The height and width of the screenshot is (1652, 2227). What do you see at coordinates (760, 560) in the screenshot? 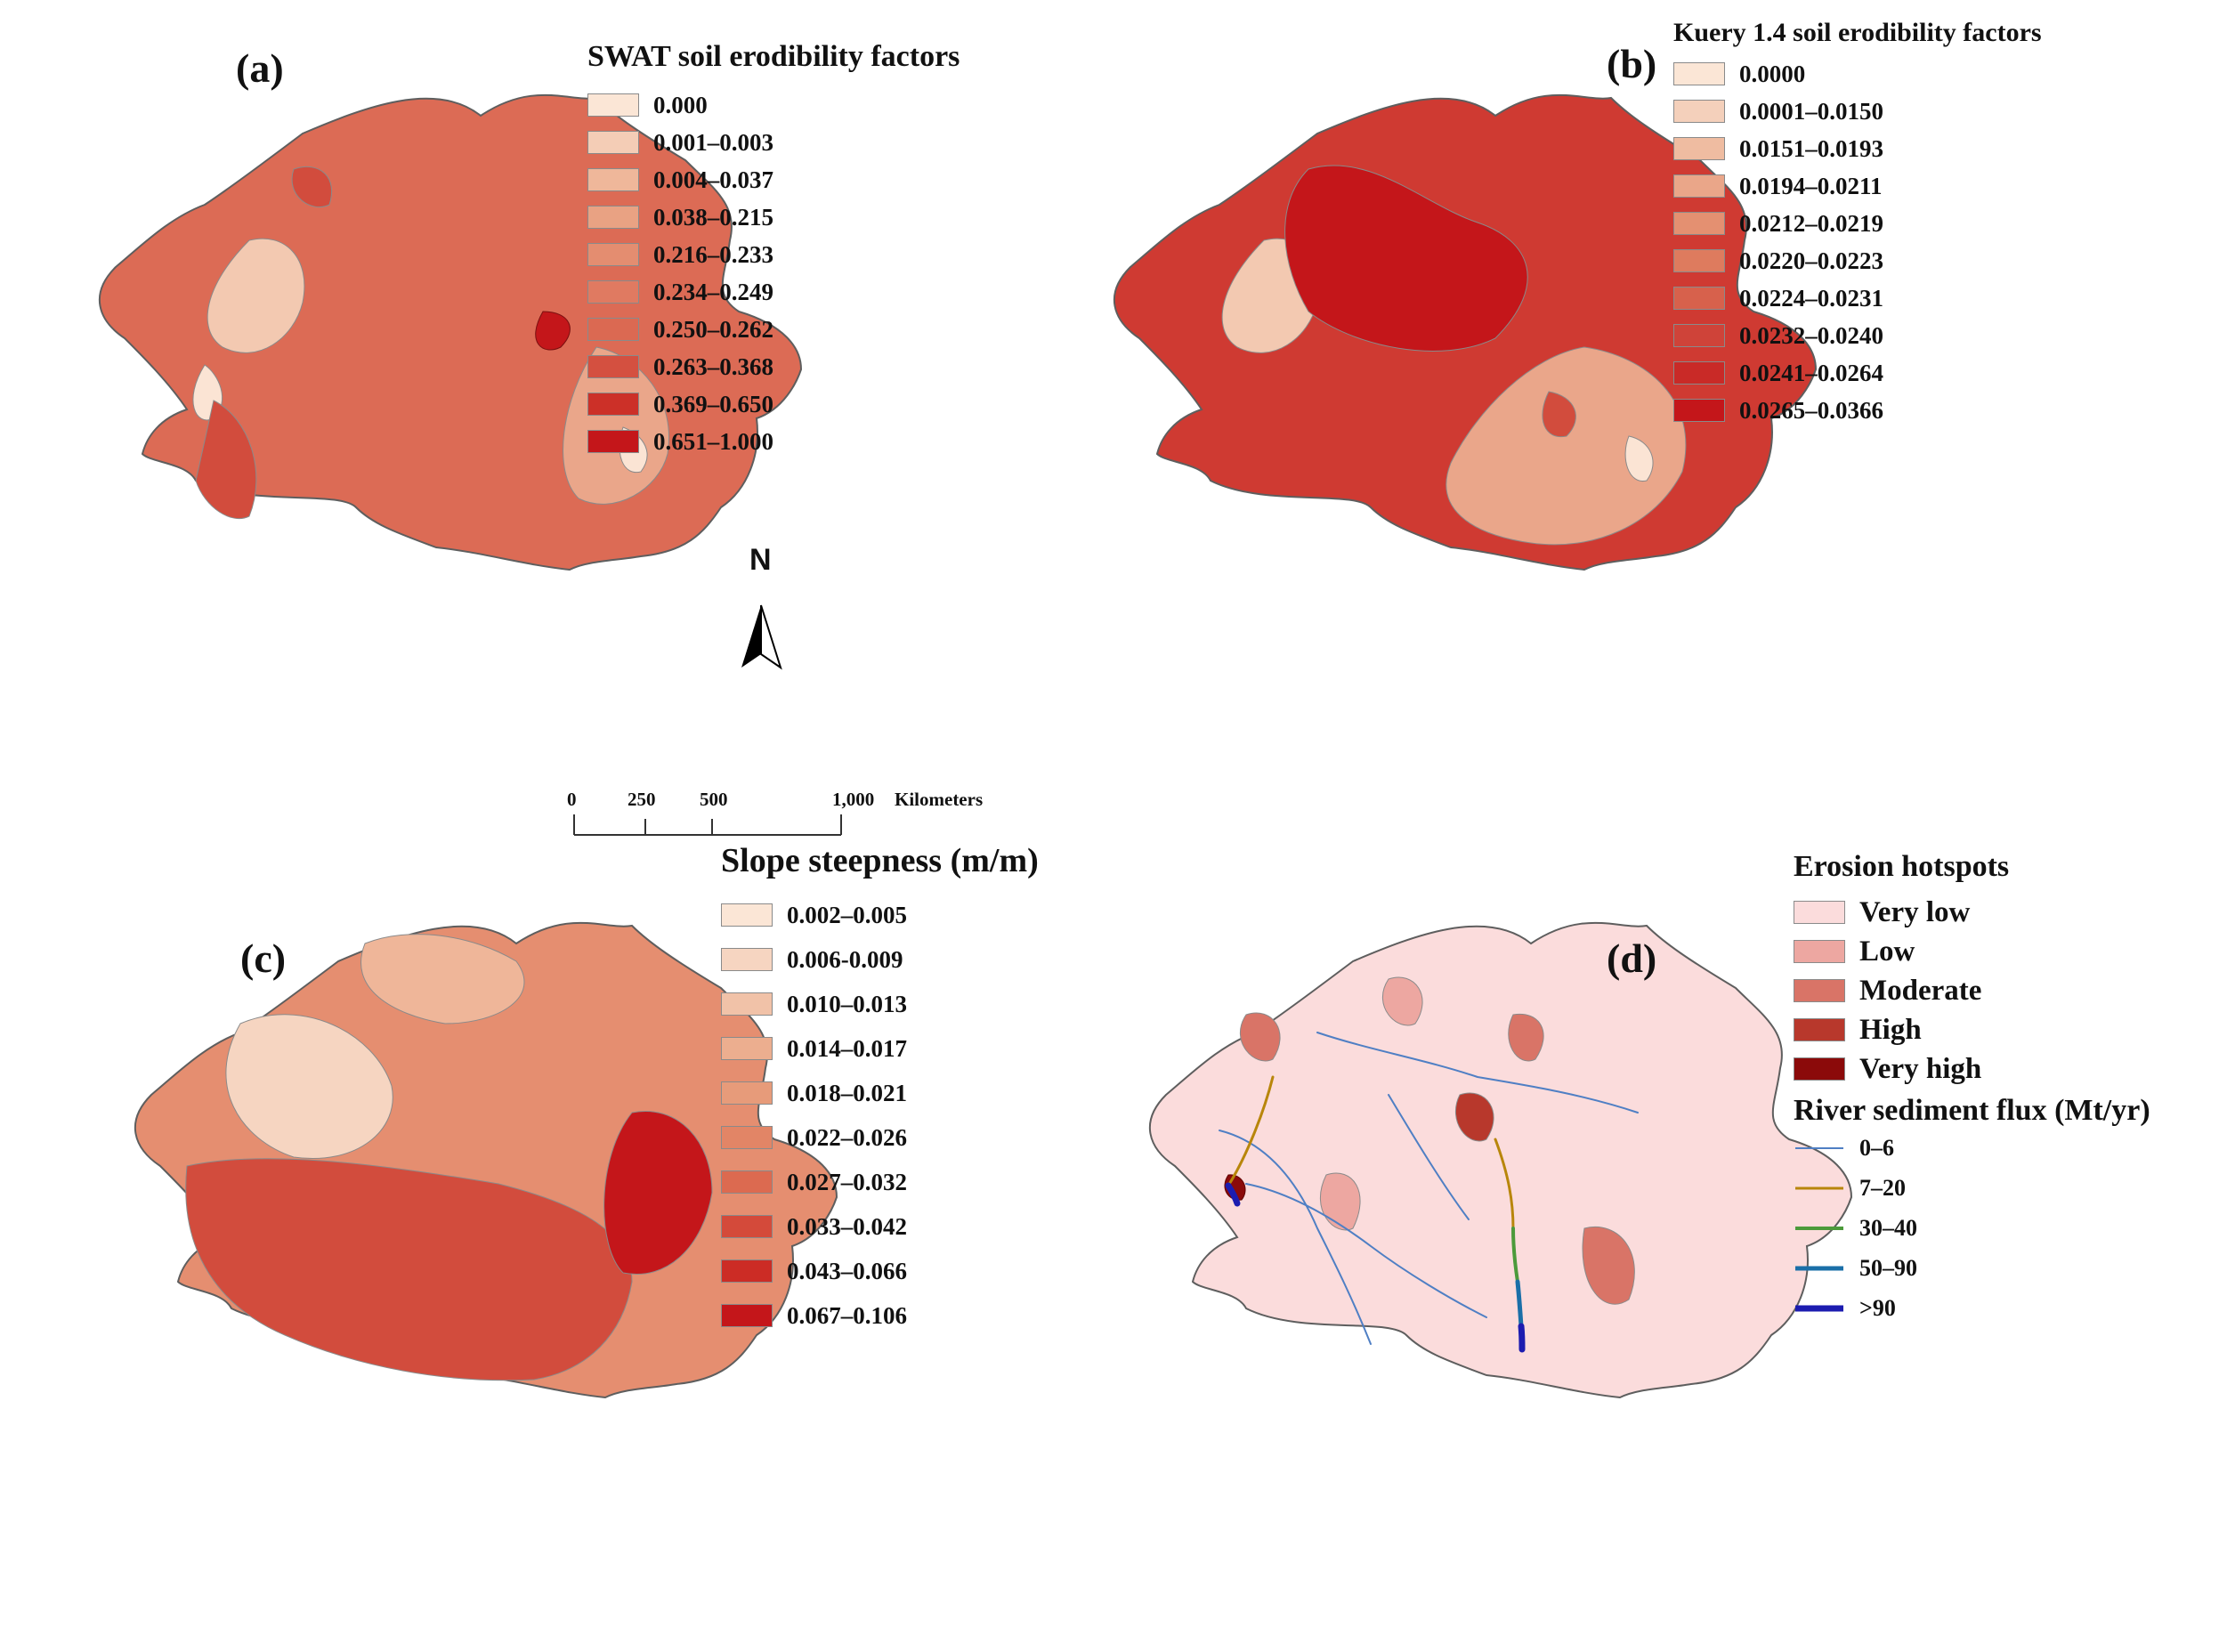
I see `north-label: N` at bounding box center [760, 560].